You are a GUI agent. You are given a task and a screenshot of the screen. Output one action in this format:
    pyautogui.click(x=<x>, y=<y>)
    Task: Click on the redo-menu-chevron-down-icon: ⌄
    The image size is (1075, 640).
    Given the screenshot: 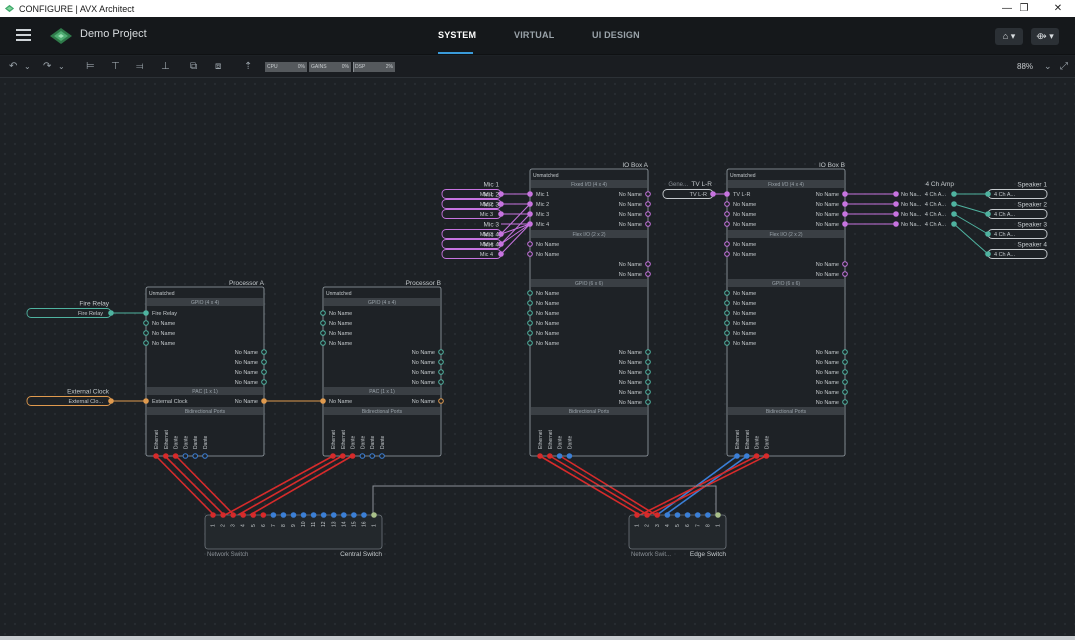 What is the action you would take?
    pyautogui.click(x=61, y=66)
    